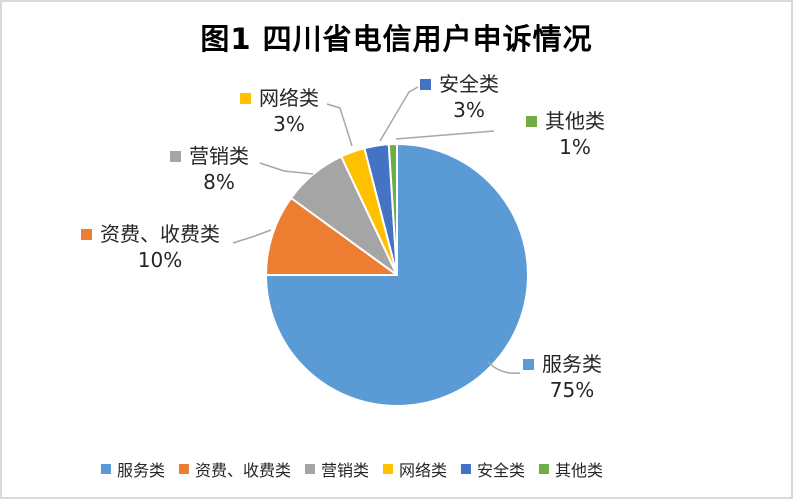 The image size is (793, 499). Describe the element at coordinates (105, 469) in the screenshot. I see `services-legend-swatch-icon` at that location.